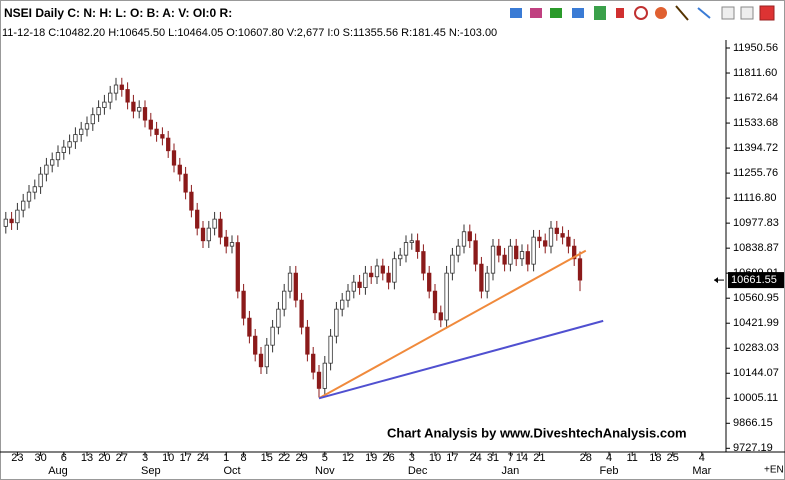  I want to click on y-tick-label: 10838.87, so click(756, 248).